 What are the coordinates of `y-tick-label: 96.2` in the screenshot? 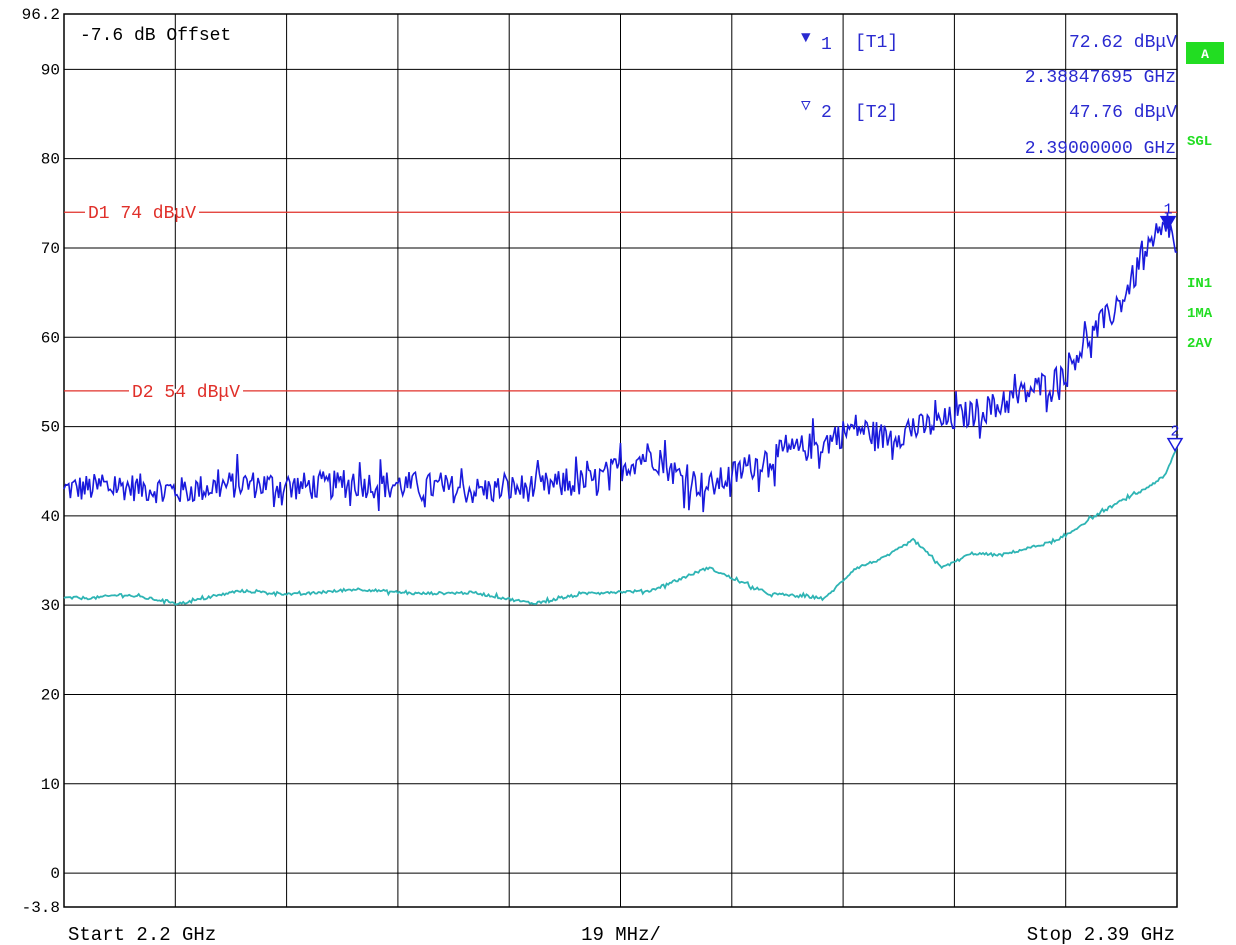 It's located at (41, 15).